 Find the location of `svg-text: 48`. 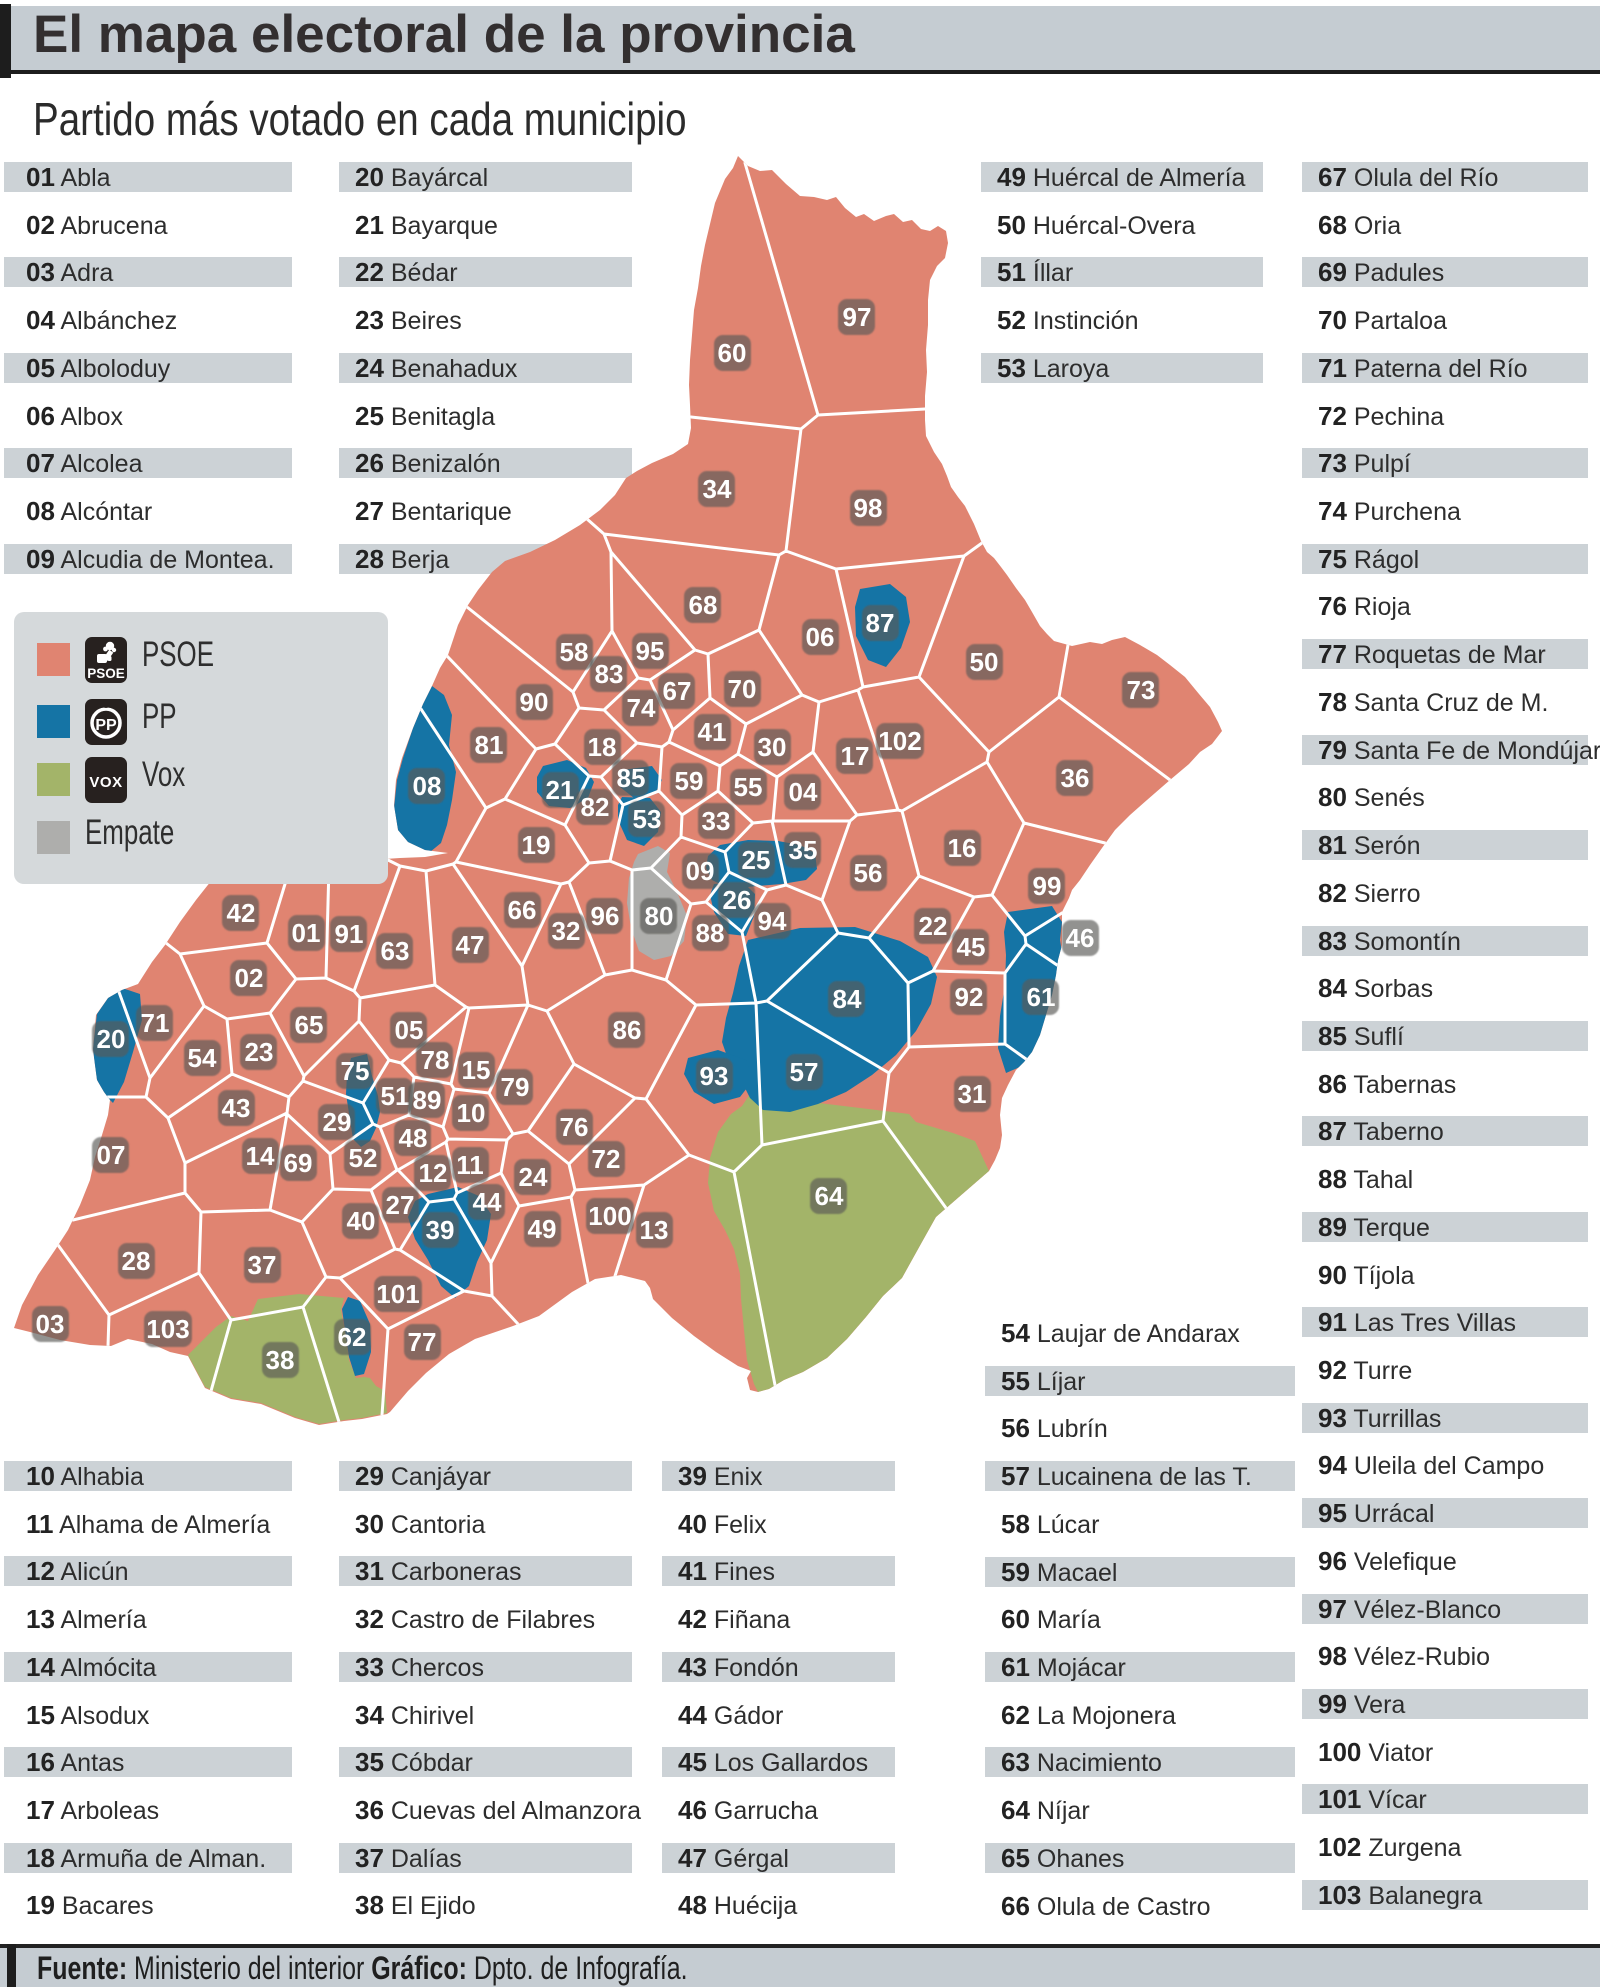

svg-text: 48 is located at coordinates (413, 1138).